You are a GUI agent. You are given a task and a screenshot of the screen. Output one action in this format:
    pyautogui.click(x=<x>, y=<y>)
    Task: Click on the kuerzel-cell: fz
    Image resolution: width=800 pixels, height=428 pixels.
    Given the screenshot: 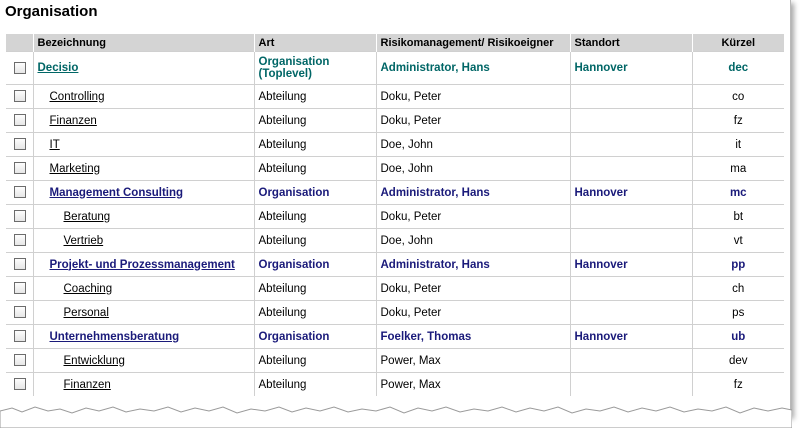 What is the action you would take?
    pyautogui.click(x=737, y=120)
    